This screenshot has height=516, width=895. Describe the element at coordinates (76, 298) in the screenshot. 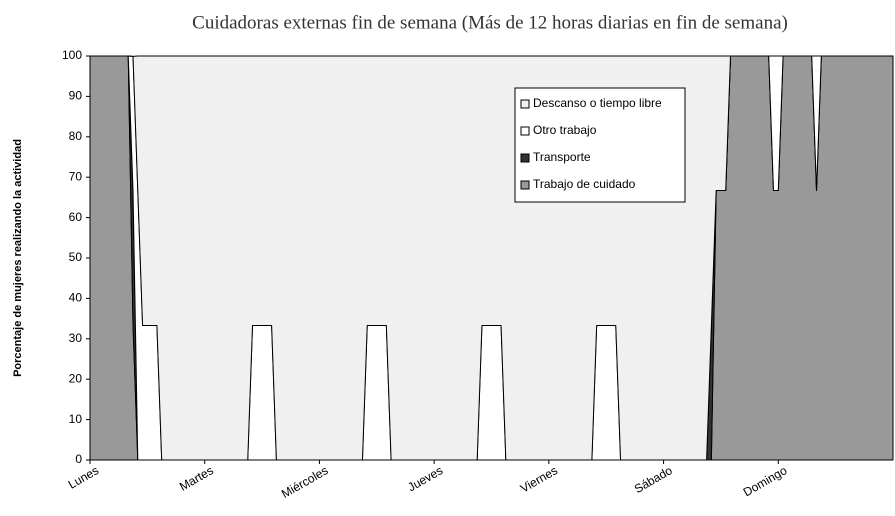

I see `y-tick-label: 40` at that location.